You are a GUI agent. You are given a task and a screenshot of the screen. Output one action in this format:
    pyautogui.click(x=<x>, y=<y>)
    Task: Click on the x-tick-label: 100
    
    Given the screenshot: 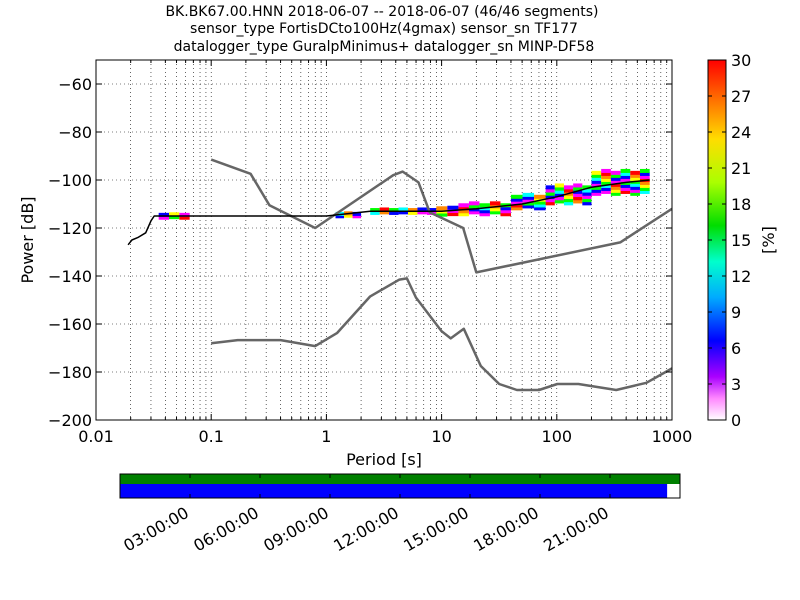 What is the action you would take?
    pyautogui.click(x=557, y=436)
    